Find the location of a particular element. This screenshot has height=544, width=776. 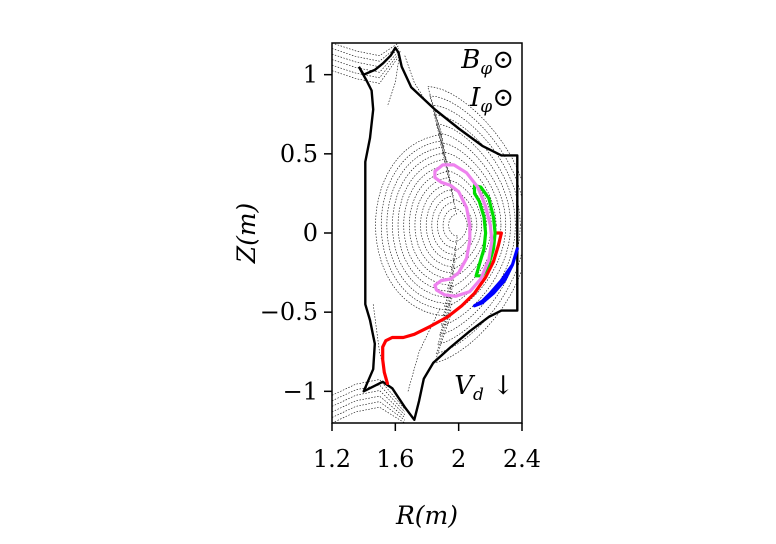

orbit-blue is located at coordinates (495, 277).